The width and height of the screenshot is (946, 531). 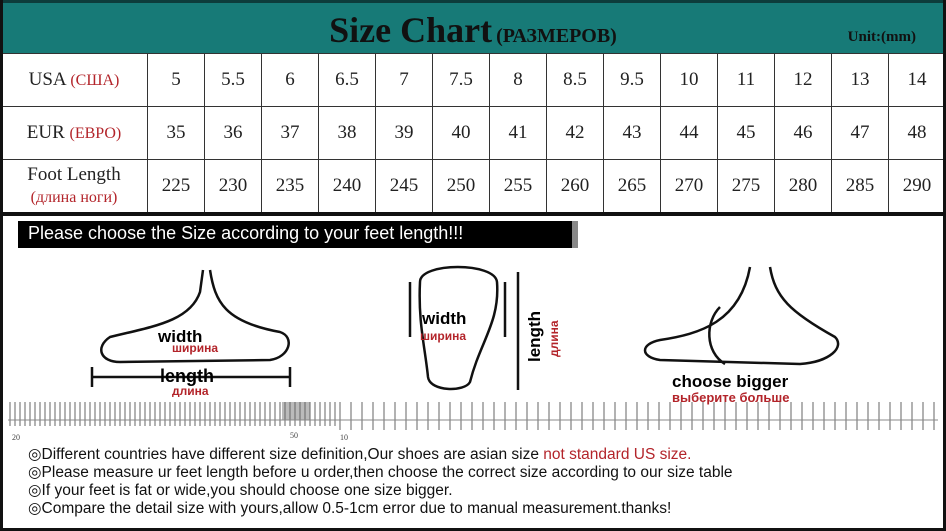 What do you see at coordinates (233, 186) in the screenshot?
I see `size-cell: 230` at bounding box center [233, 186].